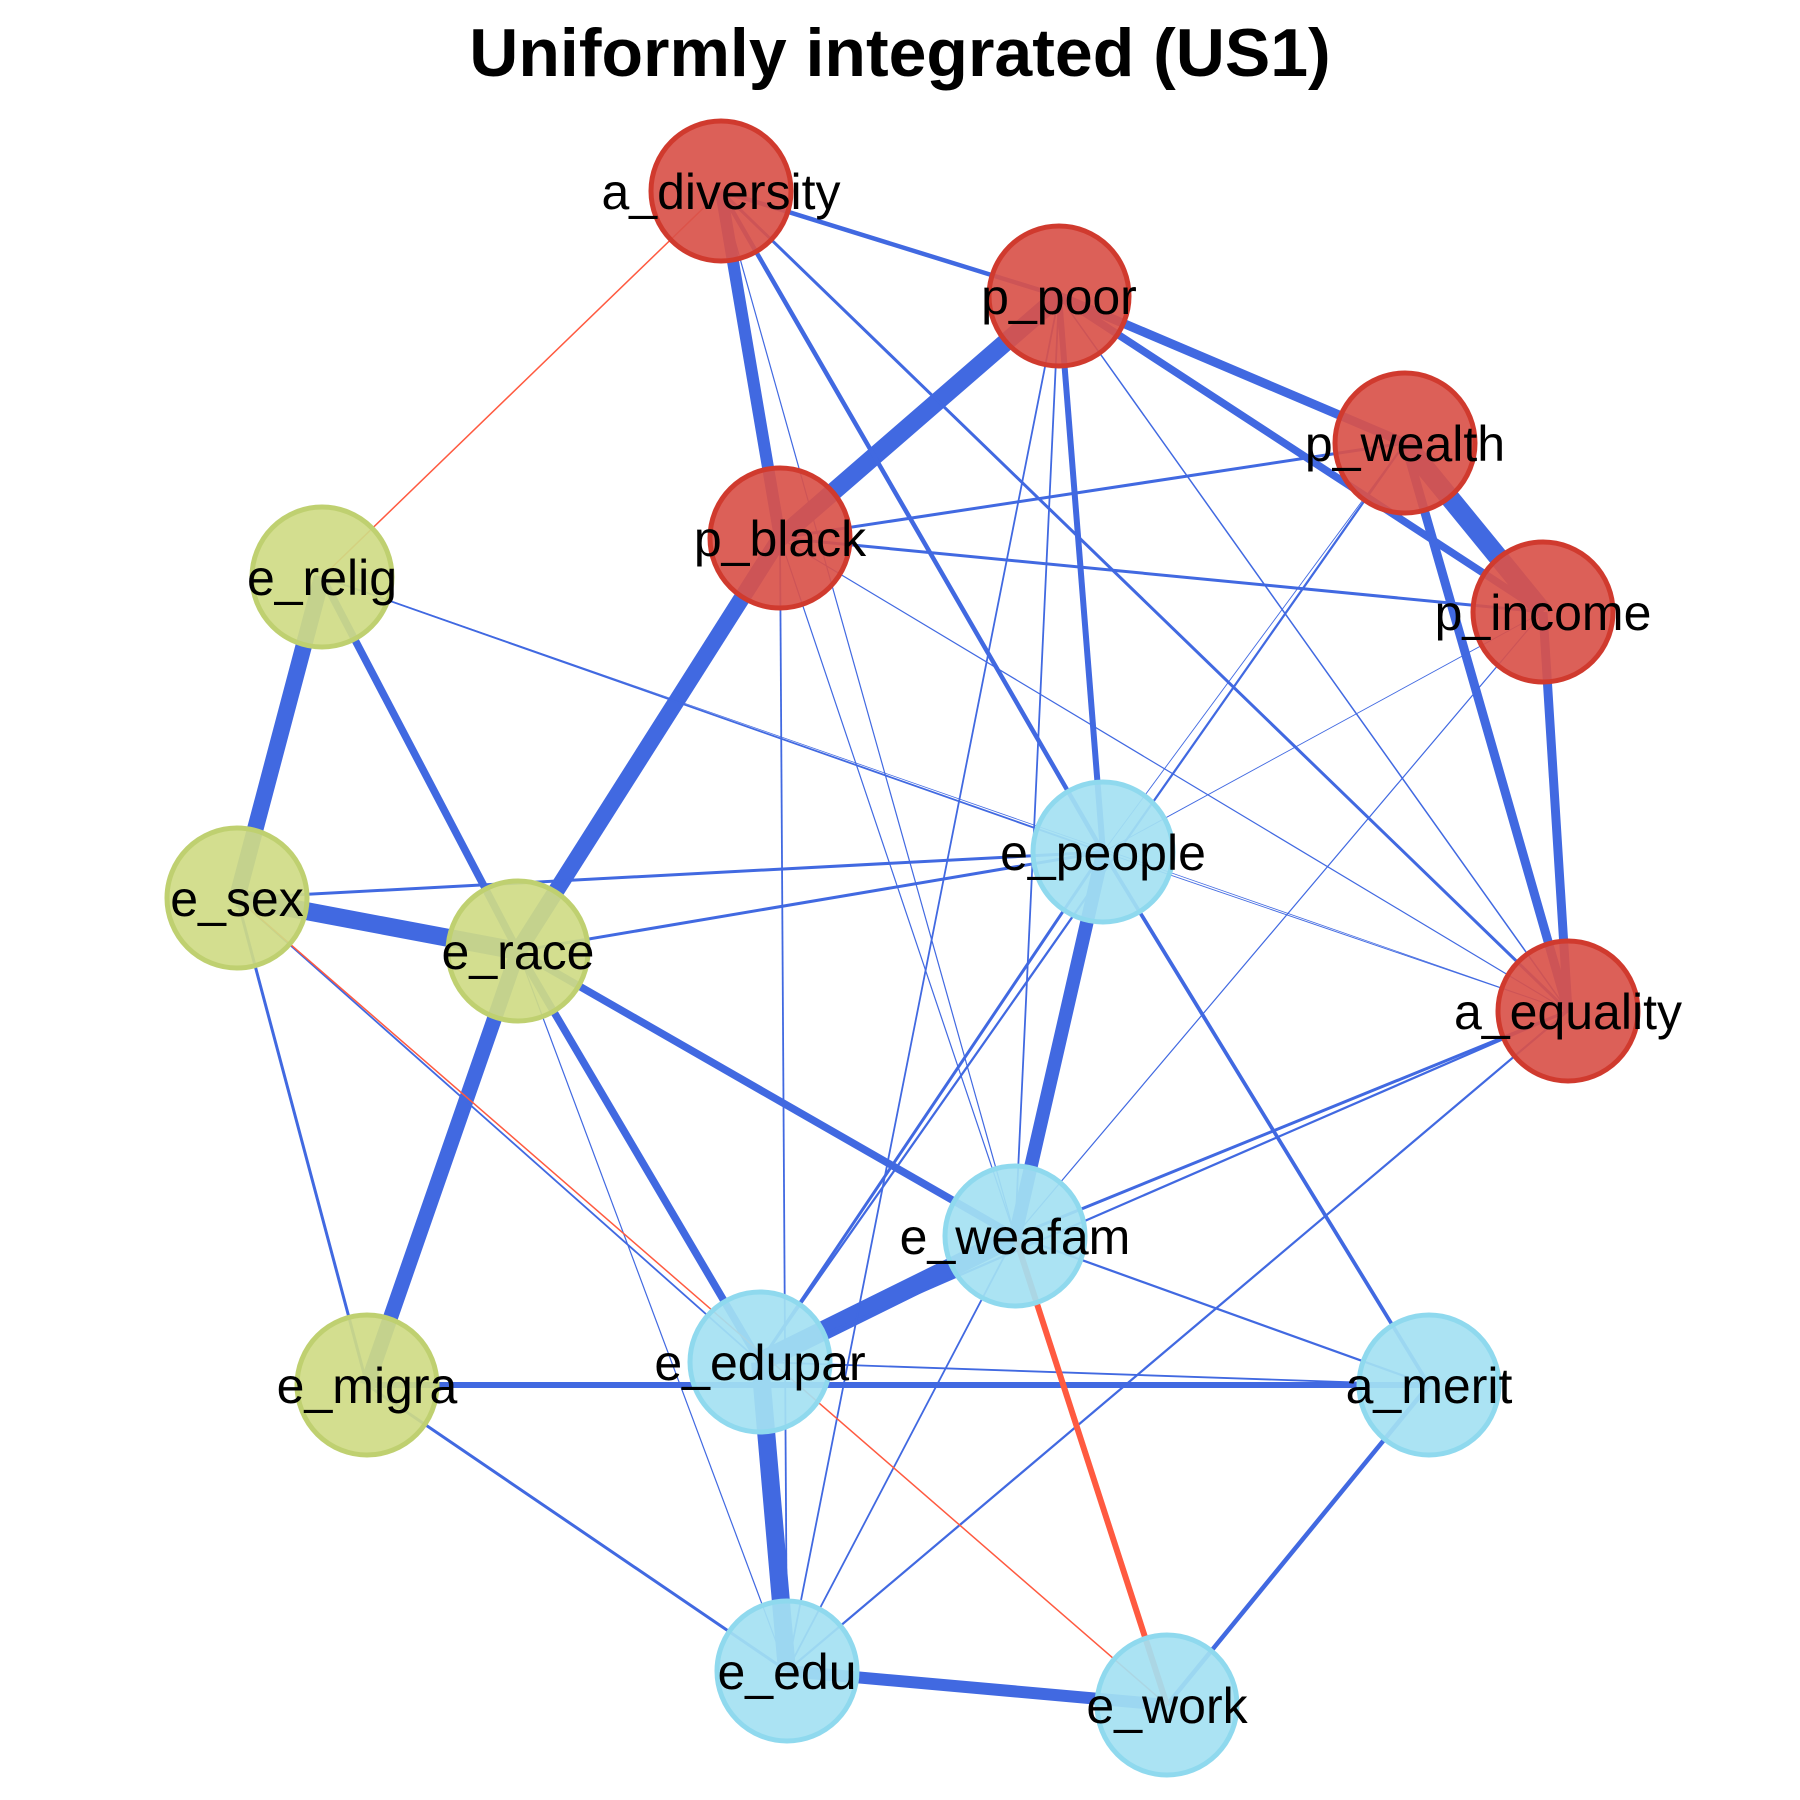 This screenshot has width=1800, height=1800. I want to click on edge-p_poor-a_equality, so click(1313, 653).